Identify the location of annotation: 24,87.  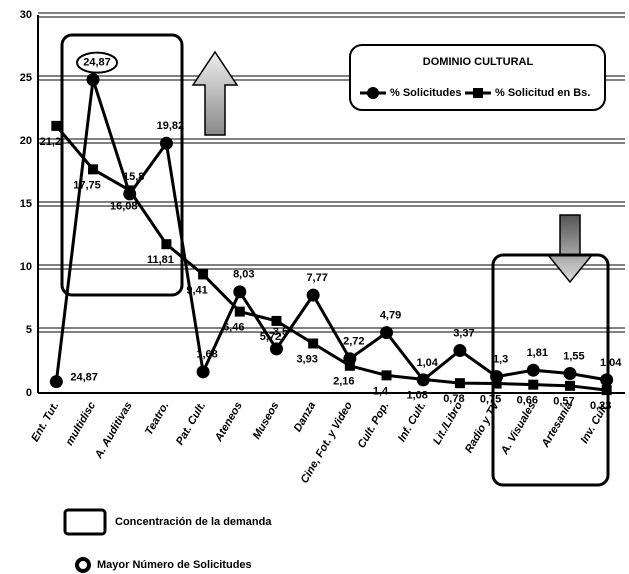
(84, 378).